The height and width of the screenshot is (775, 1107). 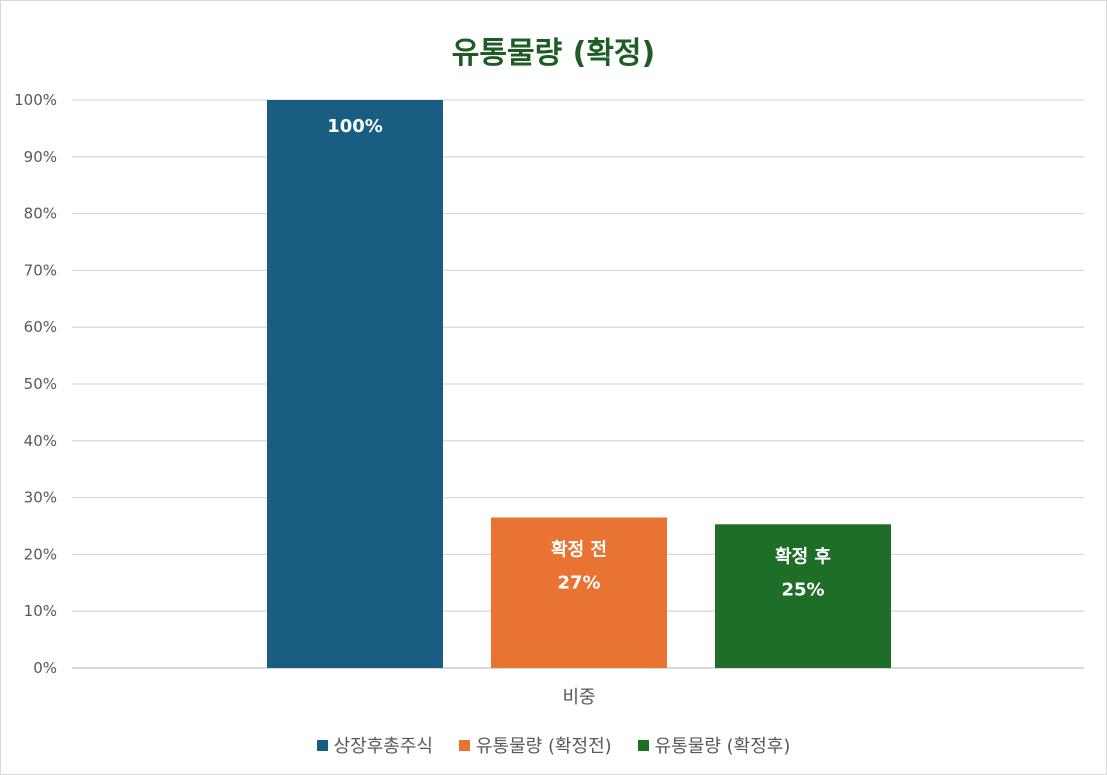 What do you see at coordinates (40, 157) in the screenshot?
I see `y-tick-label: 90%` at bounding box center [40, 157].